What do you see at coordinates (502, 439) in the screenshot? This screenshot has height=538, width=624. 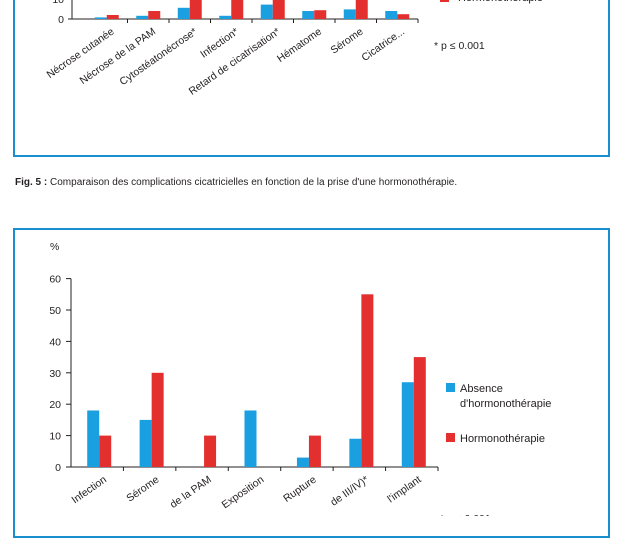 I see `bottom-legend-label-hormono: Hormonothérapie` at bounding box center [502, 439].